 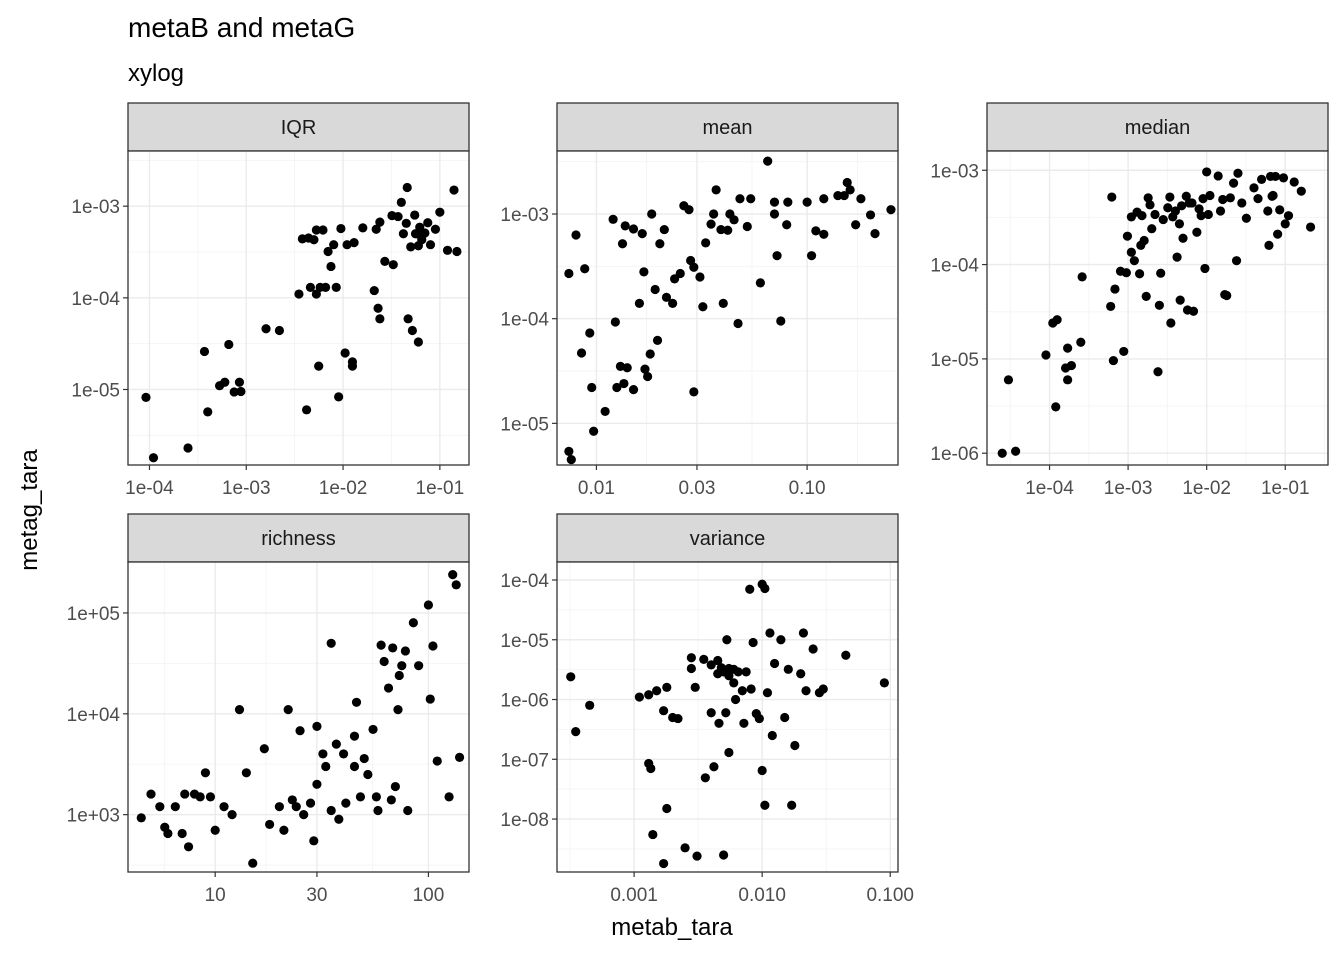 What do you see at coordinates (696, 488) in the screenshot?
I see `x-tick-label: 0.03` at bounding box center [696, 488].